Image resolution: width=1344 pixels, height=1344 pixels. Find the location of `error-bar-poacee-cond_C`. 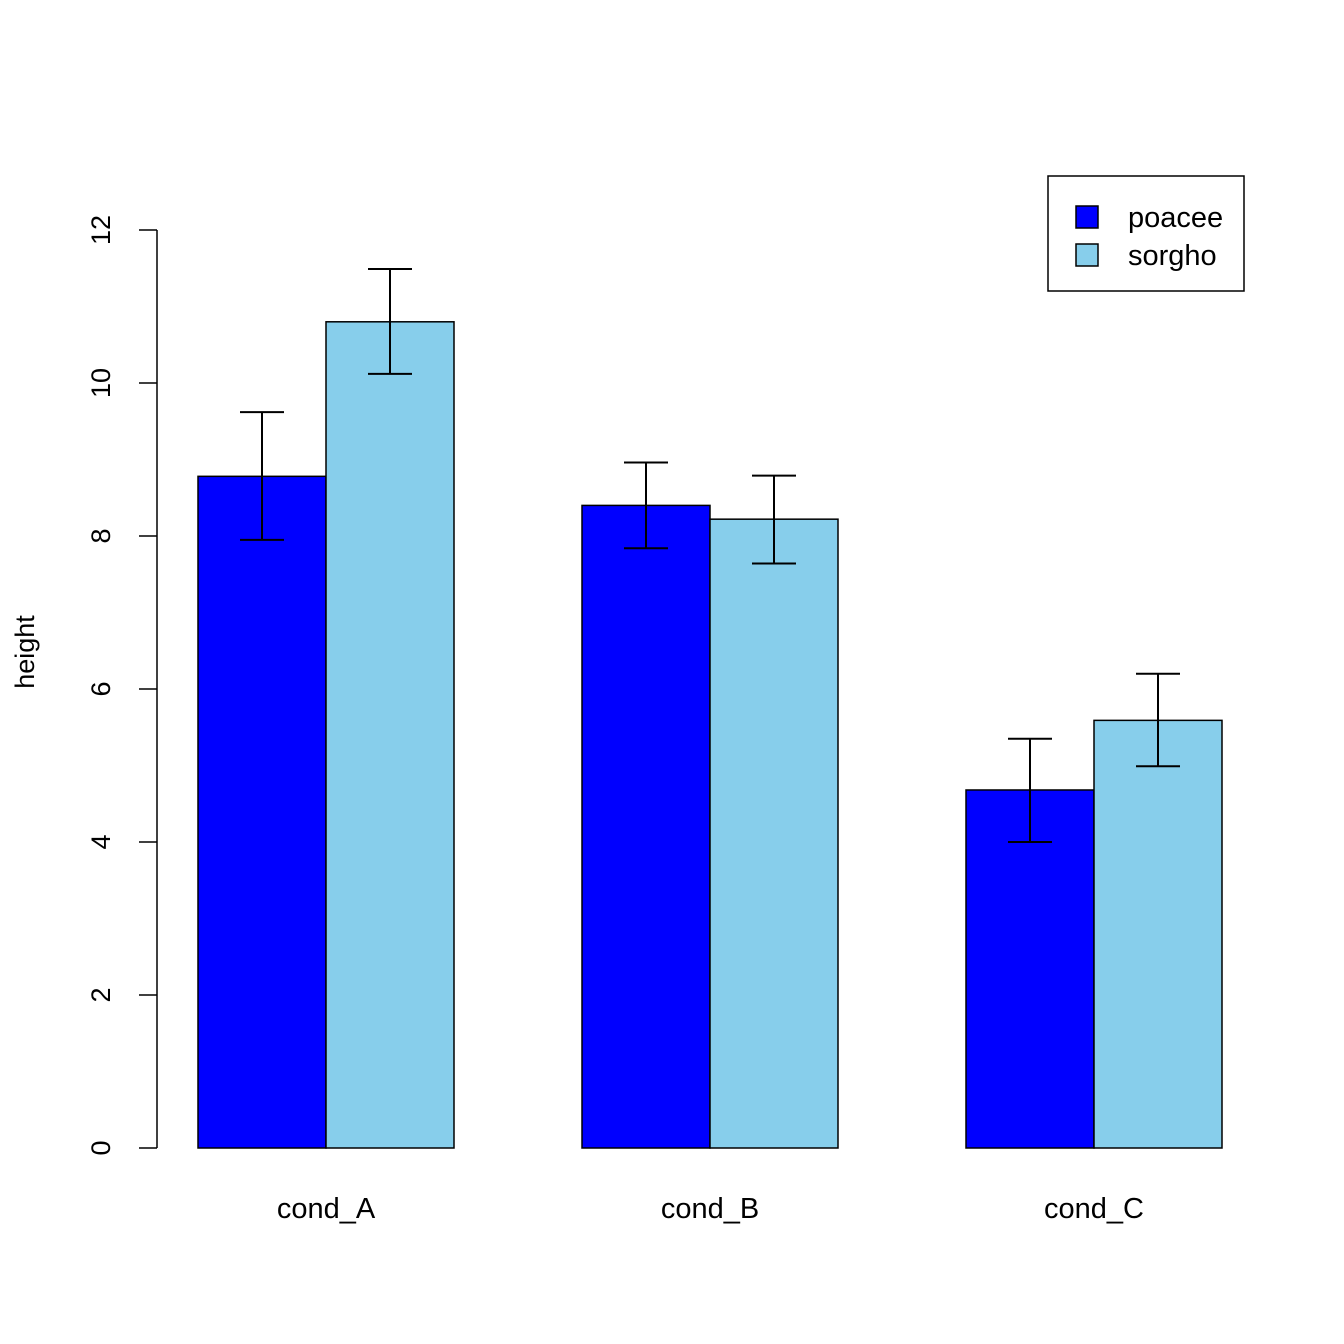

error-bar-poacee-cond_C is located at coordinates (1030, 790).